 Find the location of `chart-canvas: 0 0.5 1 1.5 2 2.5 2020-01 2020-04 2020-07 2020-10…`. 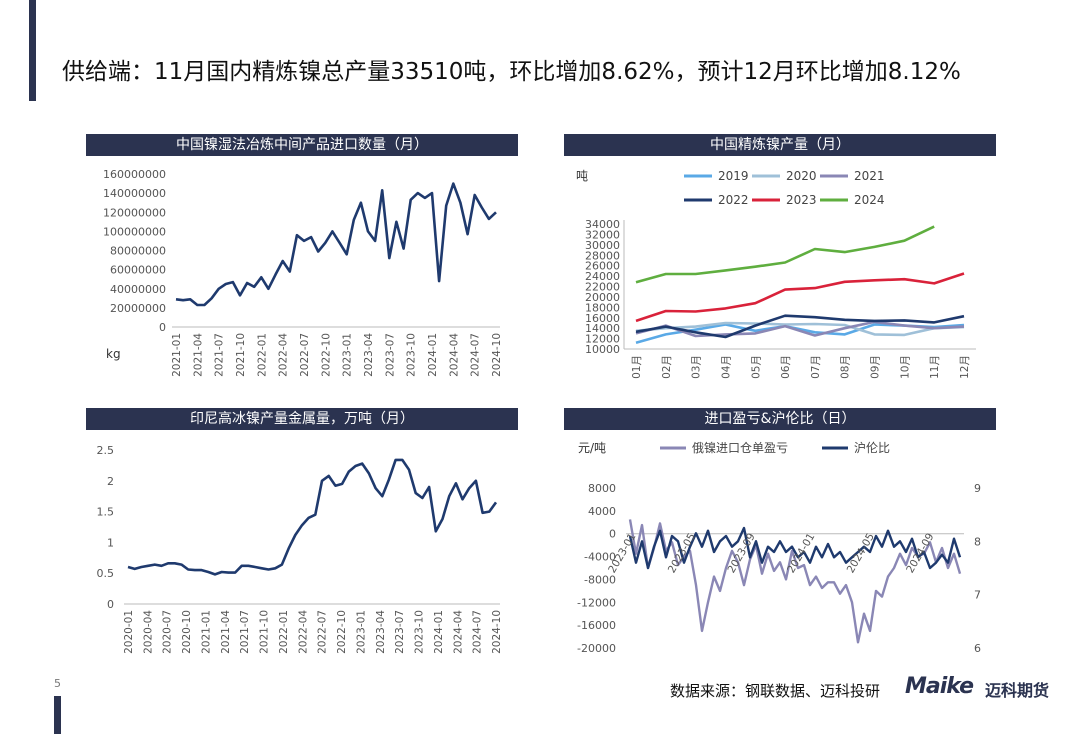

chart-canvas: 0 0.5 1 1.5 2 2.5 2020-01 2020-04 2020-07 2020-10… is located at coordinates (300, 549).